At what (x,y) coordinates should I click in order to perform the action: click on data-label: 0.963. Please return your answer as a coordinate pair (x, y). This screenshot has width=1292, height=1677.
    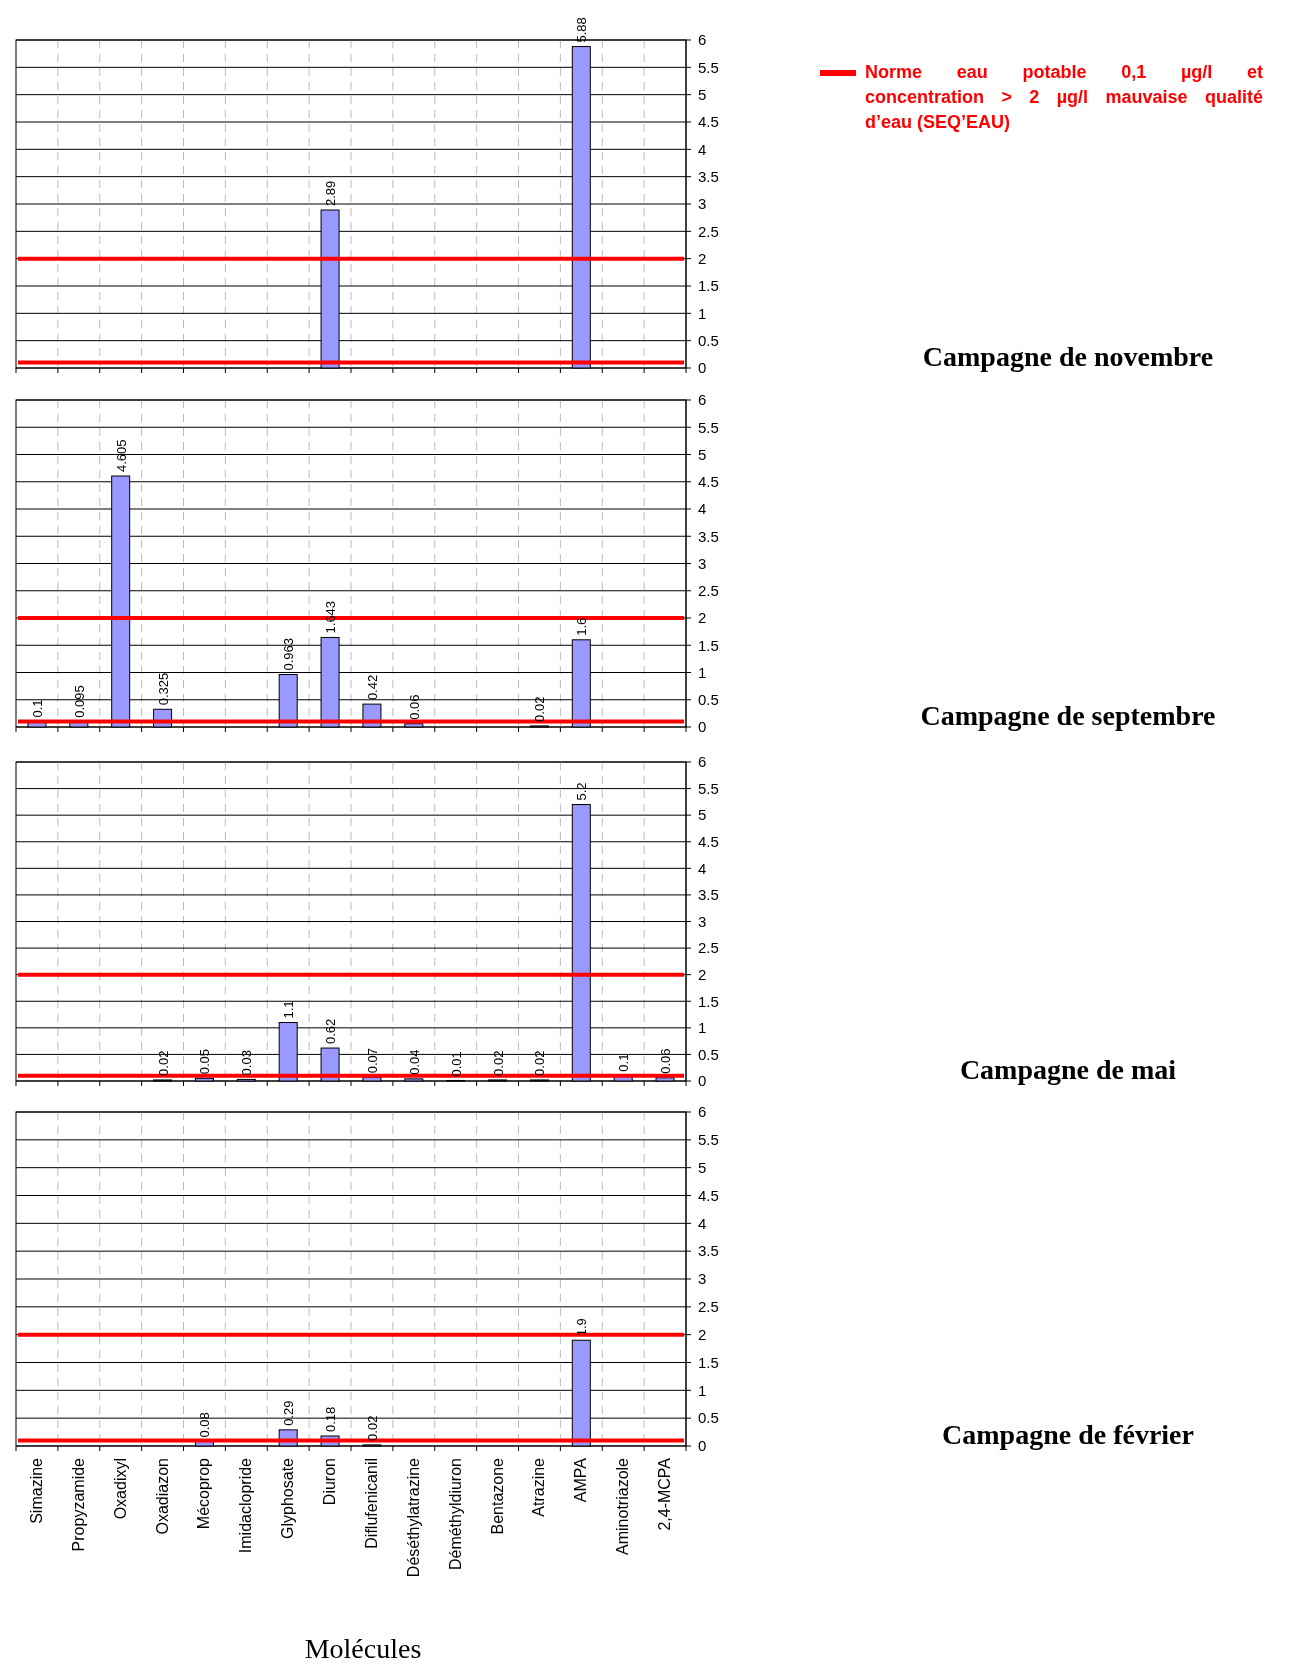
    Looking at the image, I should click on (289, 654).